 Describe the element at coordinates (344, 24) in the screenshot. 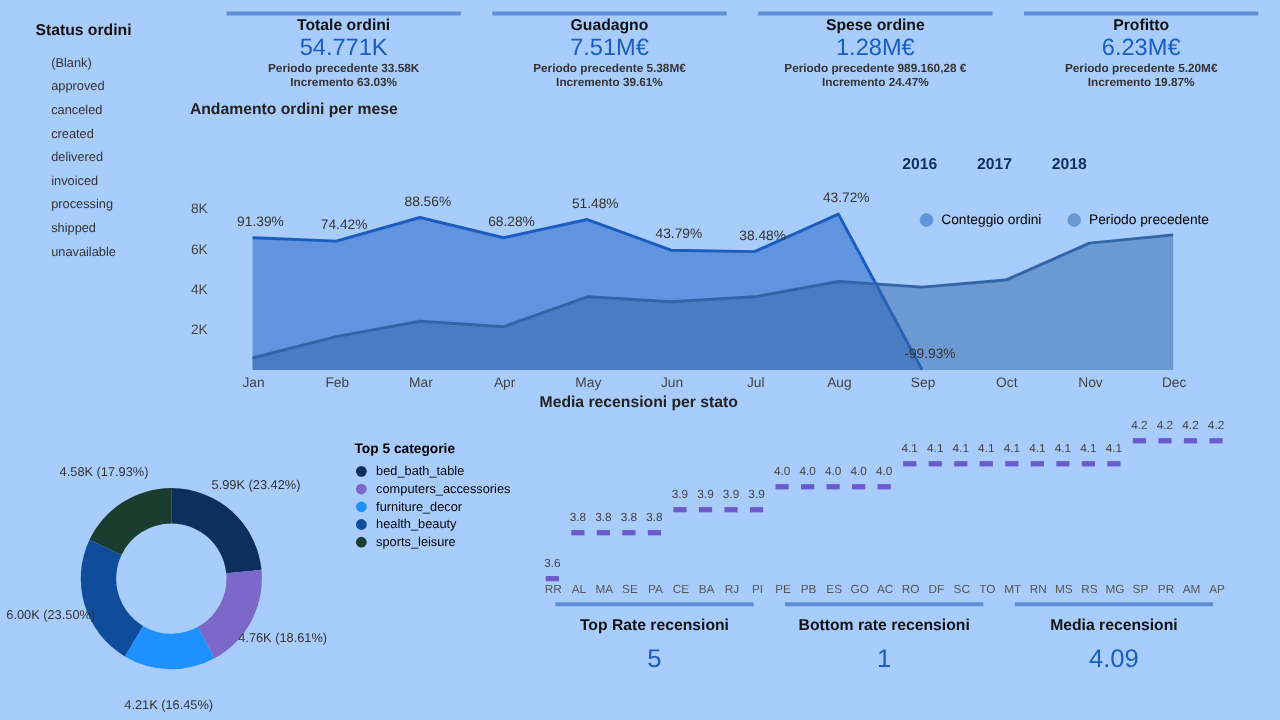

I see `text: Totale ordini` at that location.